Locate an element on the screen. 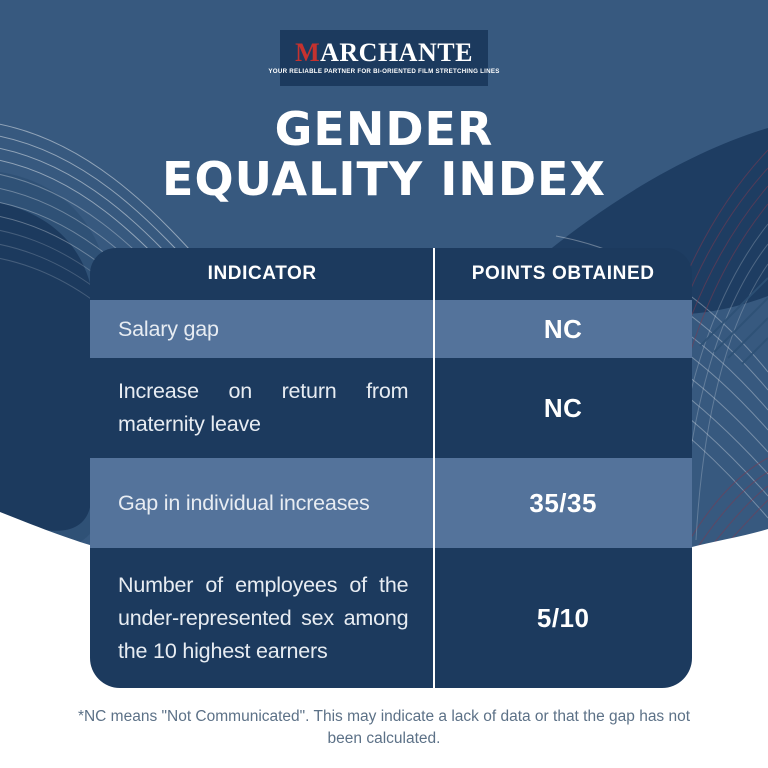 This screenshot has width=768, height=768. indicator-salary-gap: Salary gap is located at coordinates (168, 328).